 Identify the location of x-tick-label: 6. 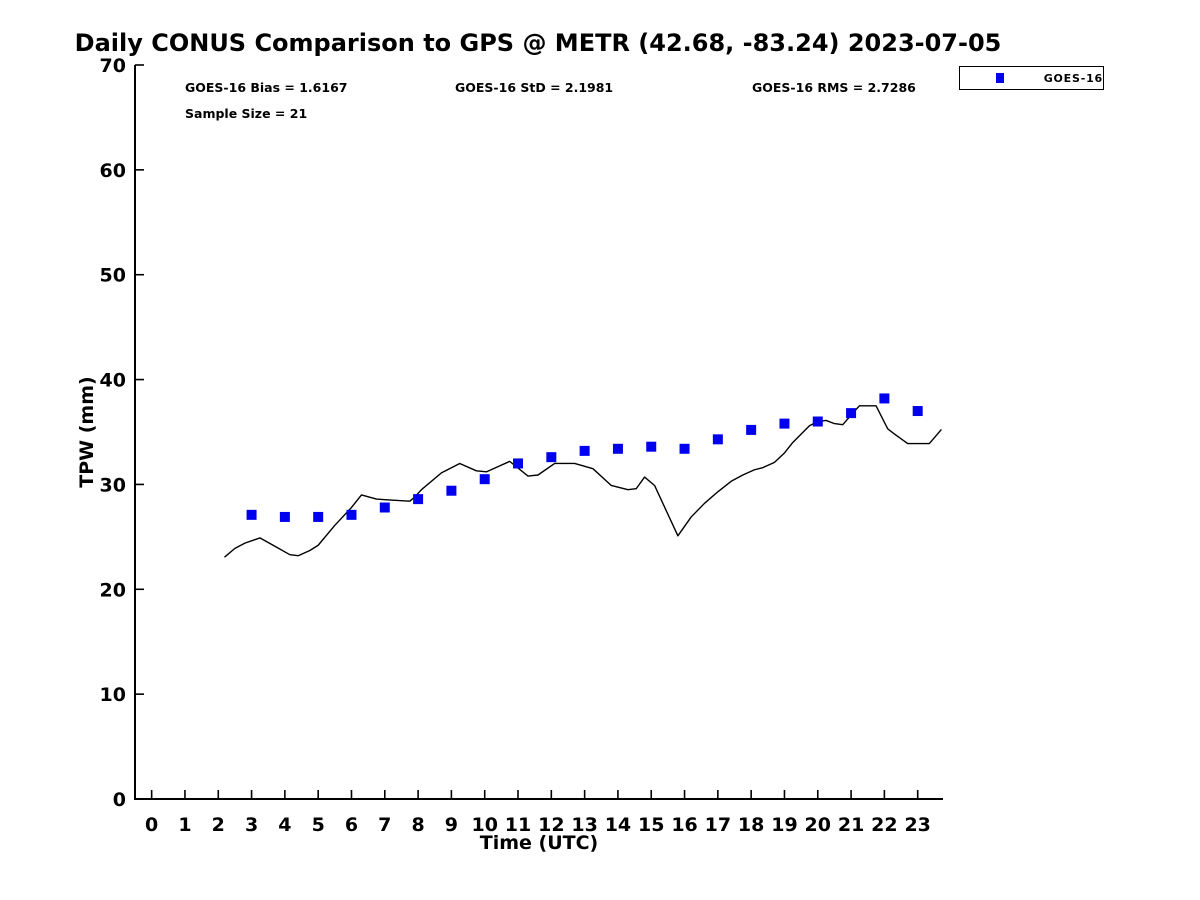
(351, 825).